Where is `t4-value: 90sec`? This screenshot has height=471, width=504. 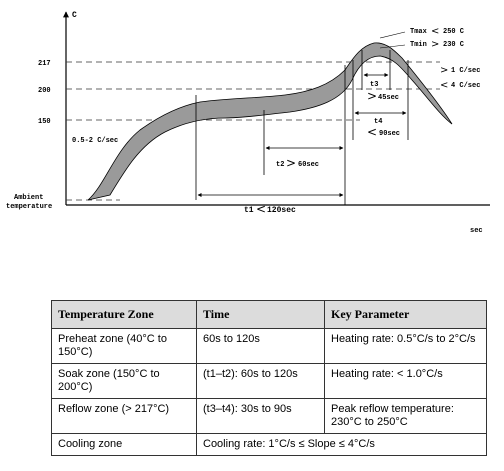 t4-value: 90sec is located at coordinates (389, 134).